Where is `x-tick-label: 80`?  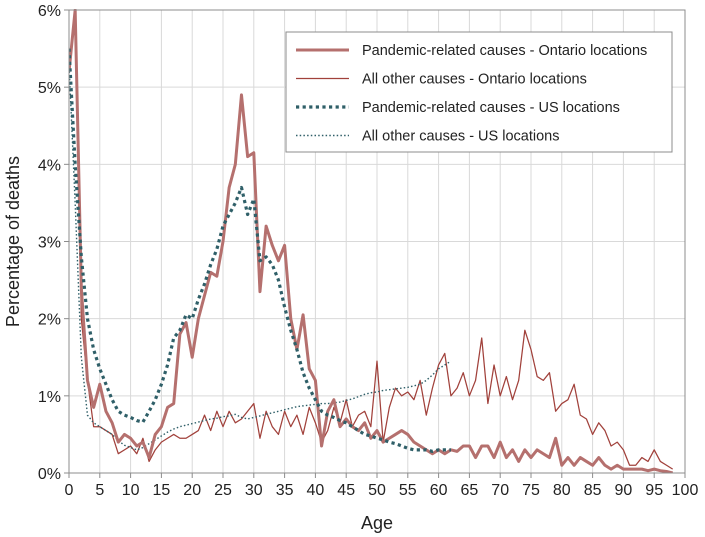
x-tick-label: 80 is located at coordinates (562, 490).